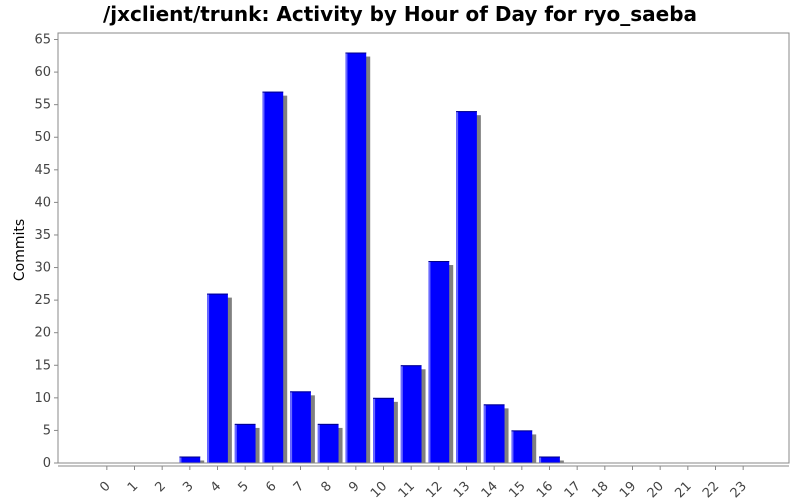 Image resolution: width=800 pixels, height=500 pixels. What do you see at coordinates (327, 487) in the screenshot?
I see `x-tick-label: 8` at bounding box center [327, 487].